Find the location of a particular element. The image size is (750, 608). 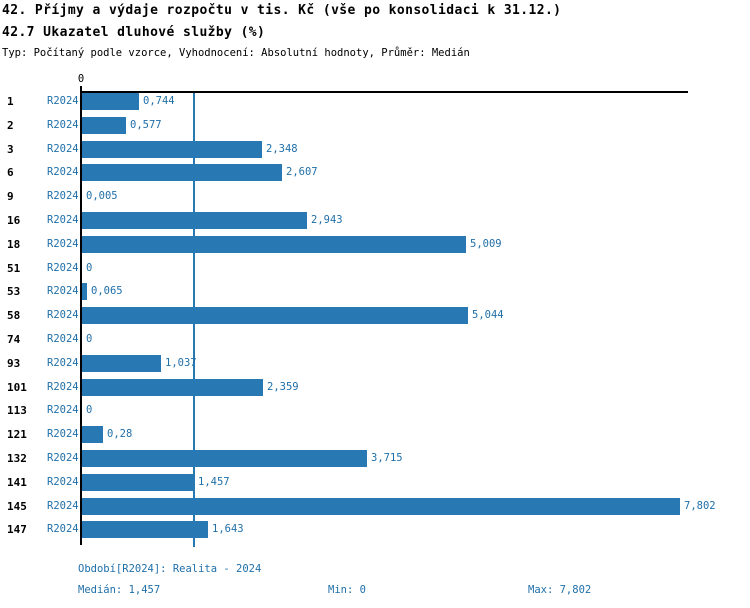

bar-row: 113 R2024 0 is located at coordinates (375, 410).